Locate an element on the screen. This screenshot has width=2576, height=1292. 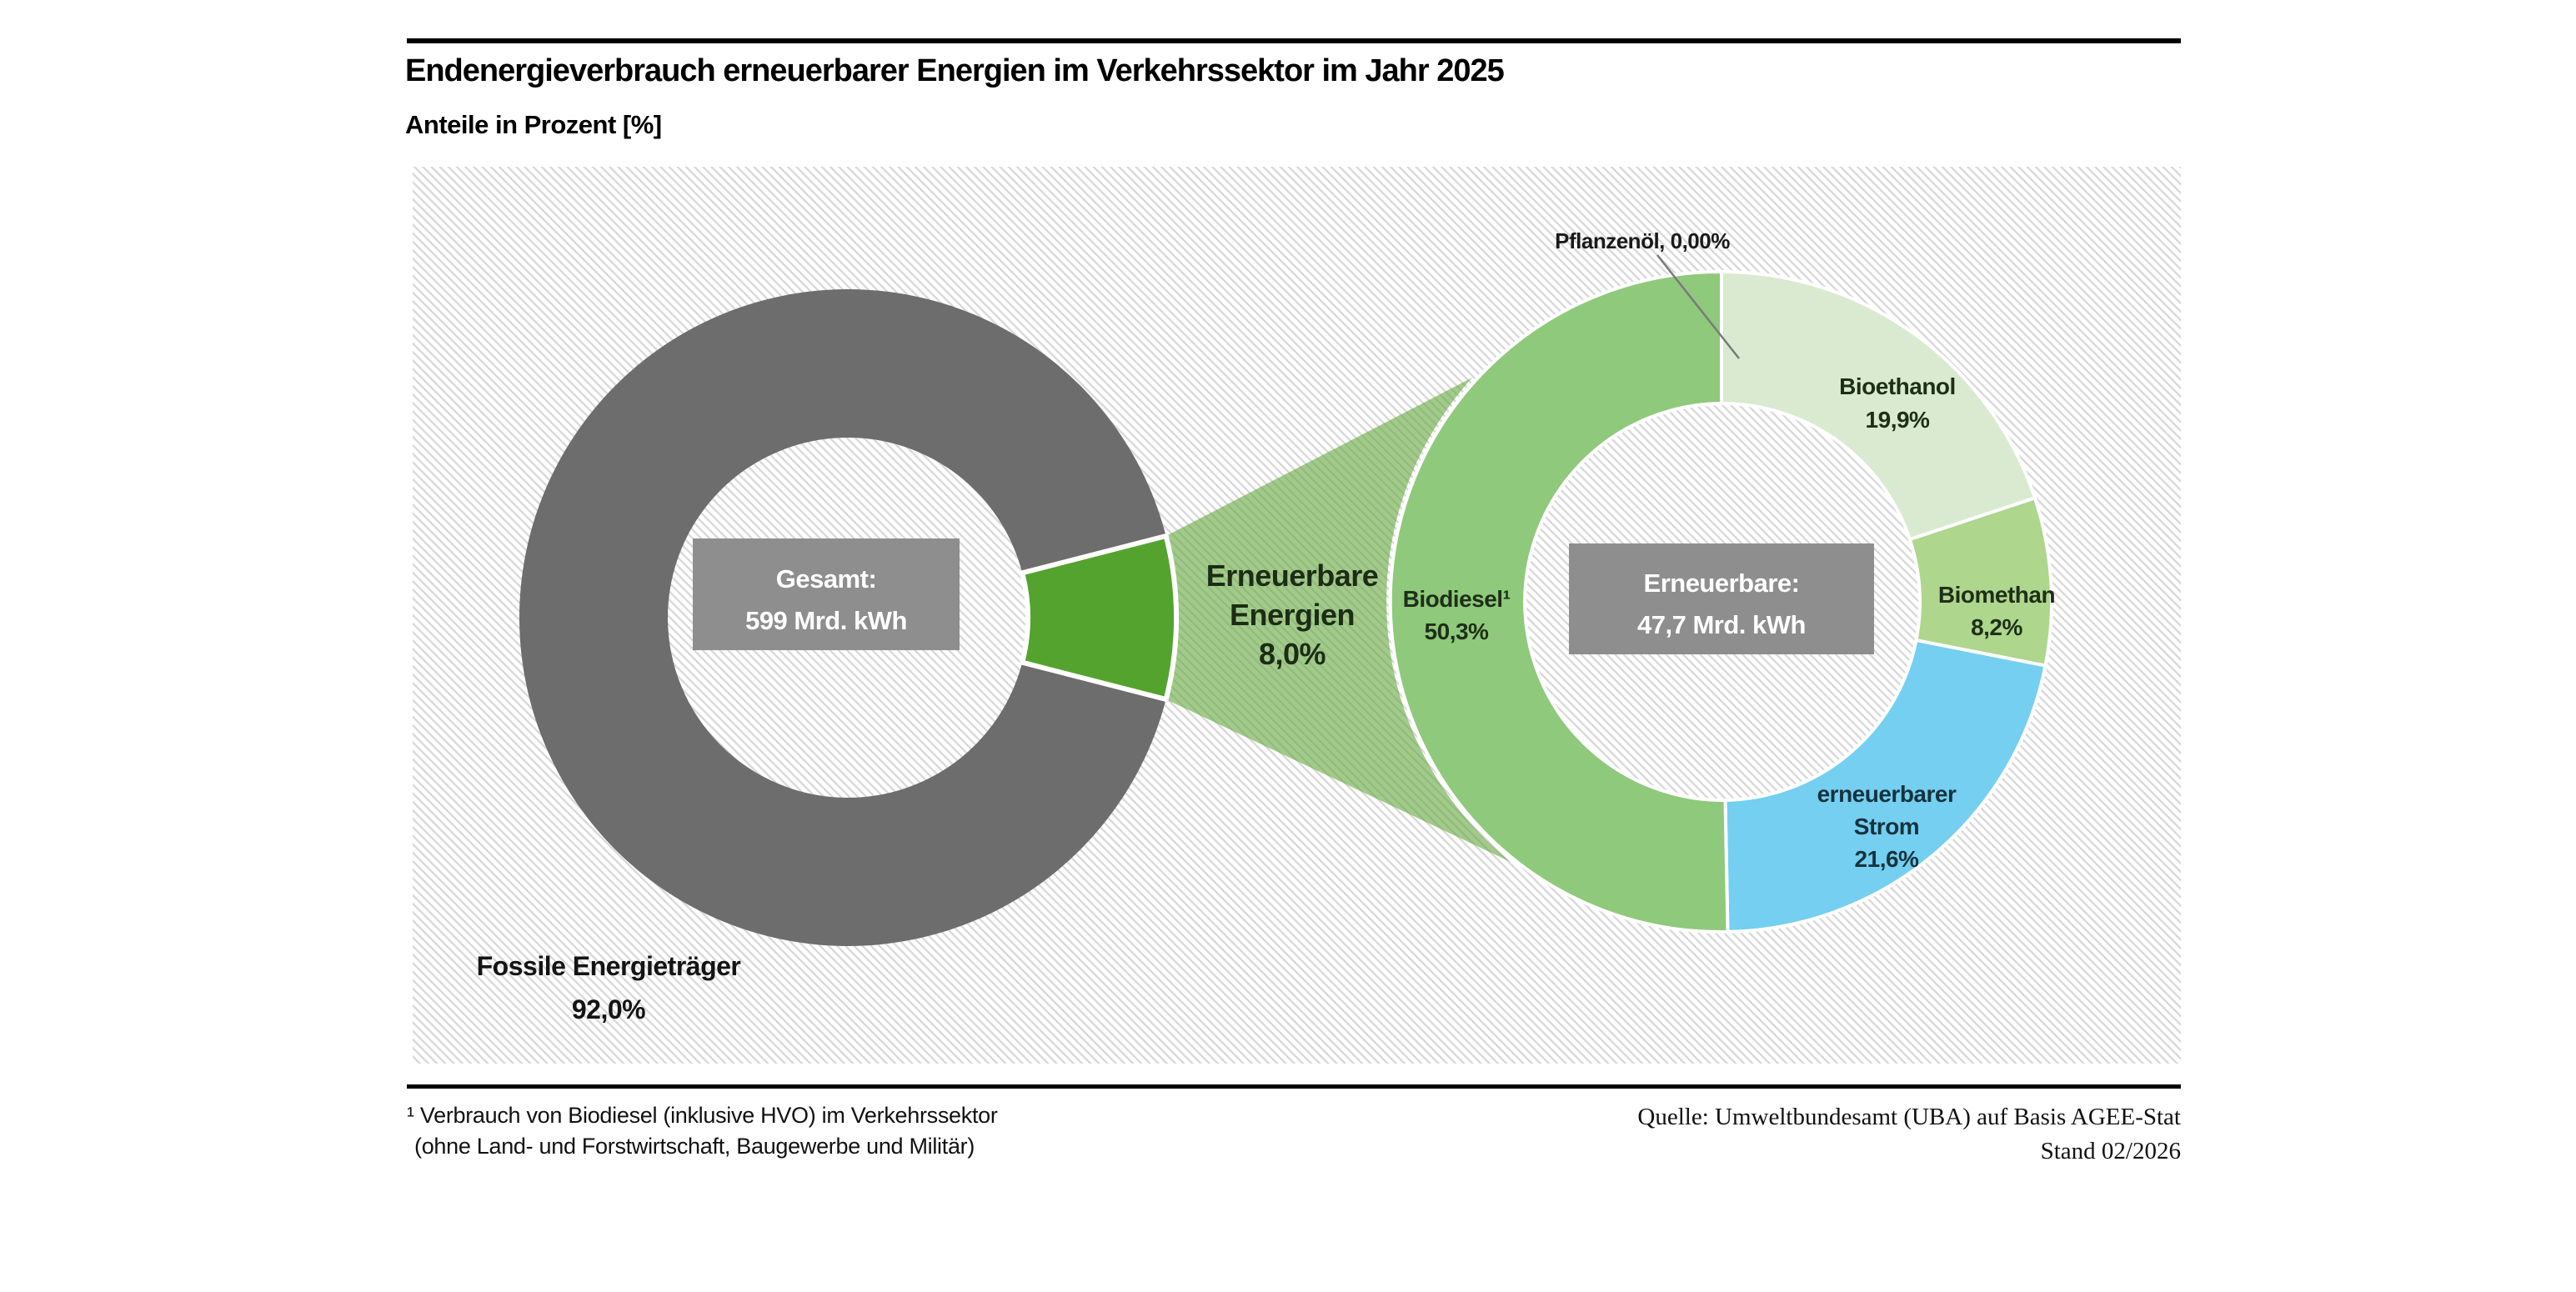
segment-biodiesel is located at coordinates (1559, 601).